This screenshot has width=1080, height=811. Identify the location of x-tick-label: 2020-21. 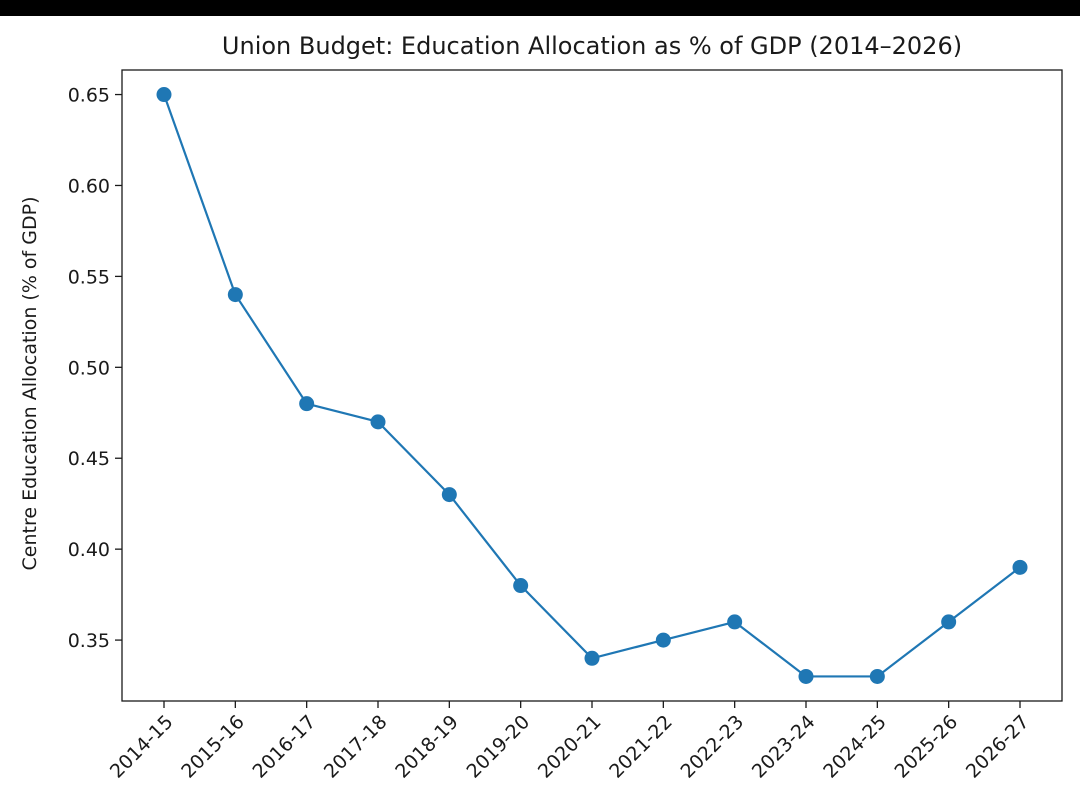
(570, 747).